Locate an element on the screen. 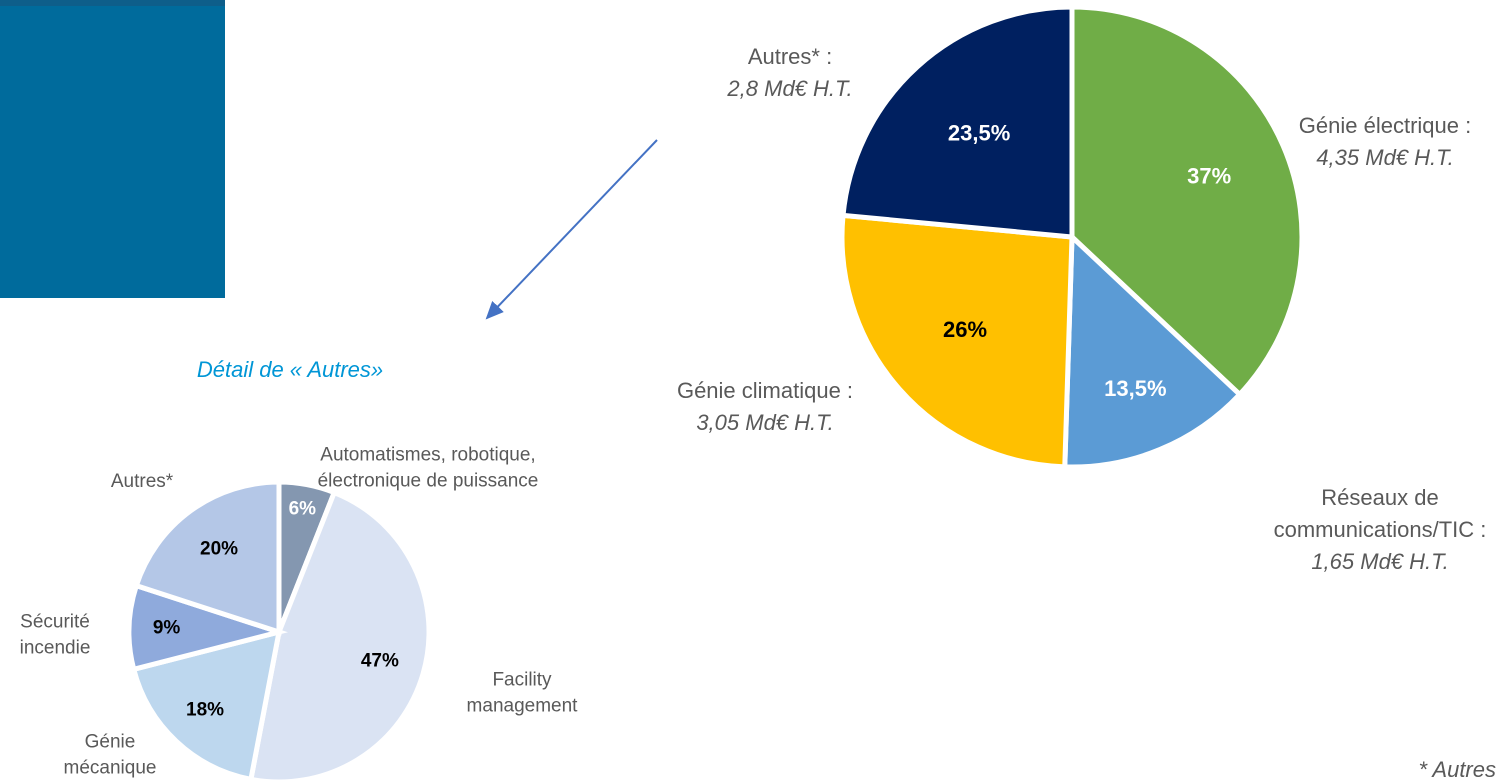 Image resolution: width=1504 pixels, height=783 pixels. value-label: 13,5% is located at coordinates (1135, 388).